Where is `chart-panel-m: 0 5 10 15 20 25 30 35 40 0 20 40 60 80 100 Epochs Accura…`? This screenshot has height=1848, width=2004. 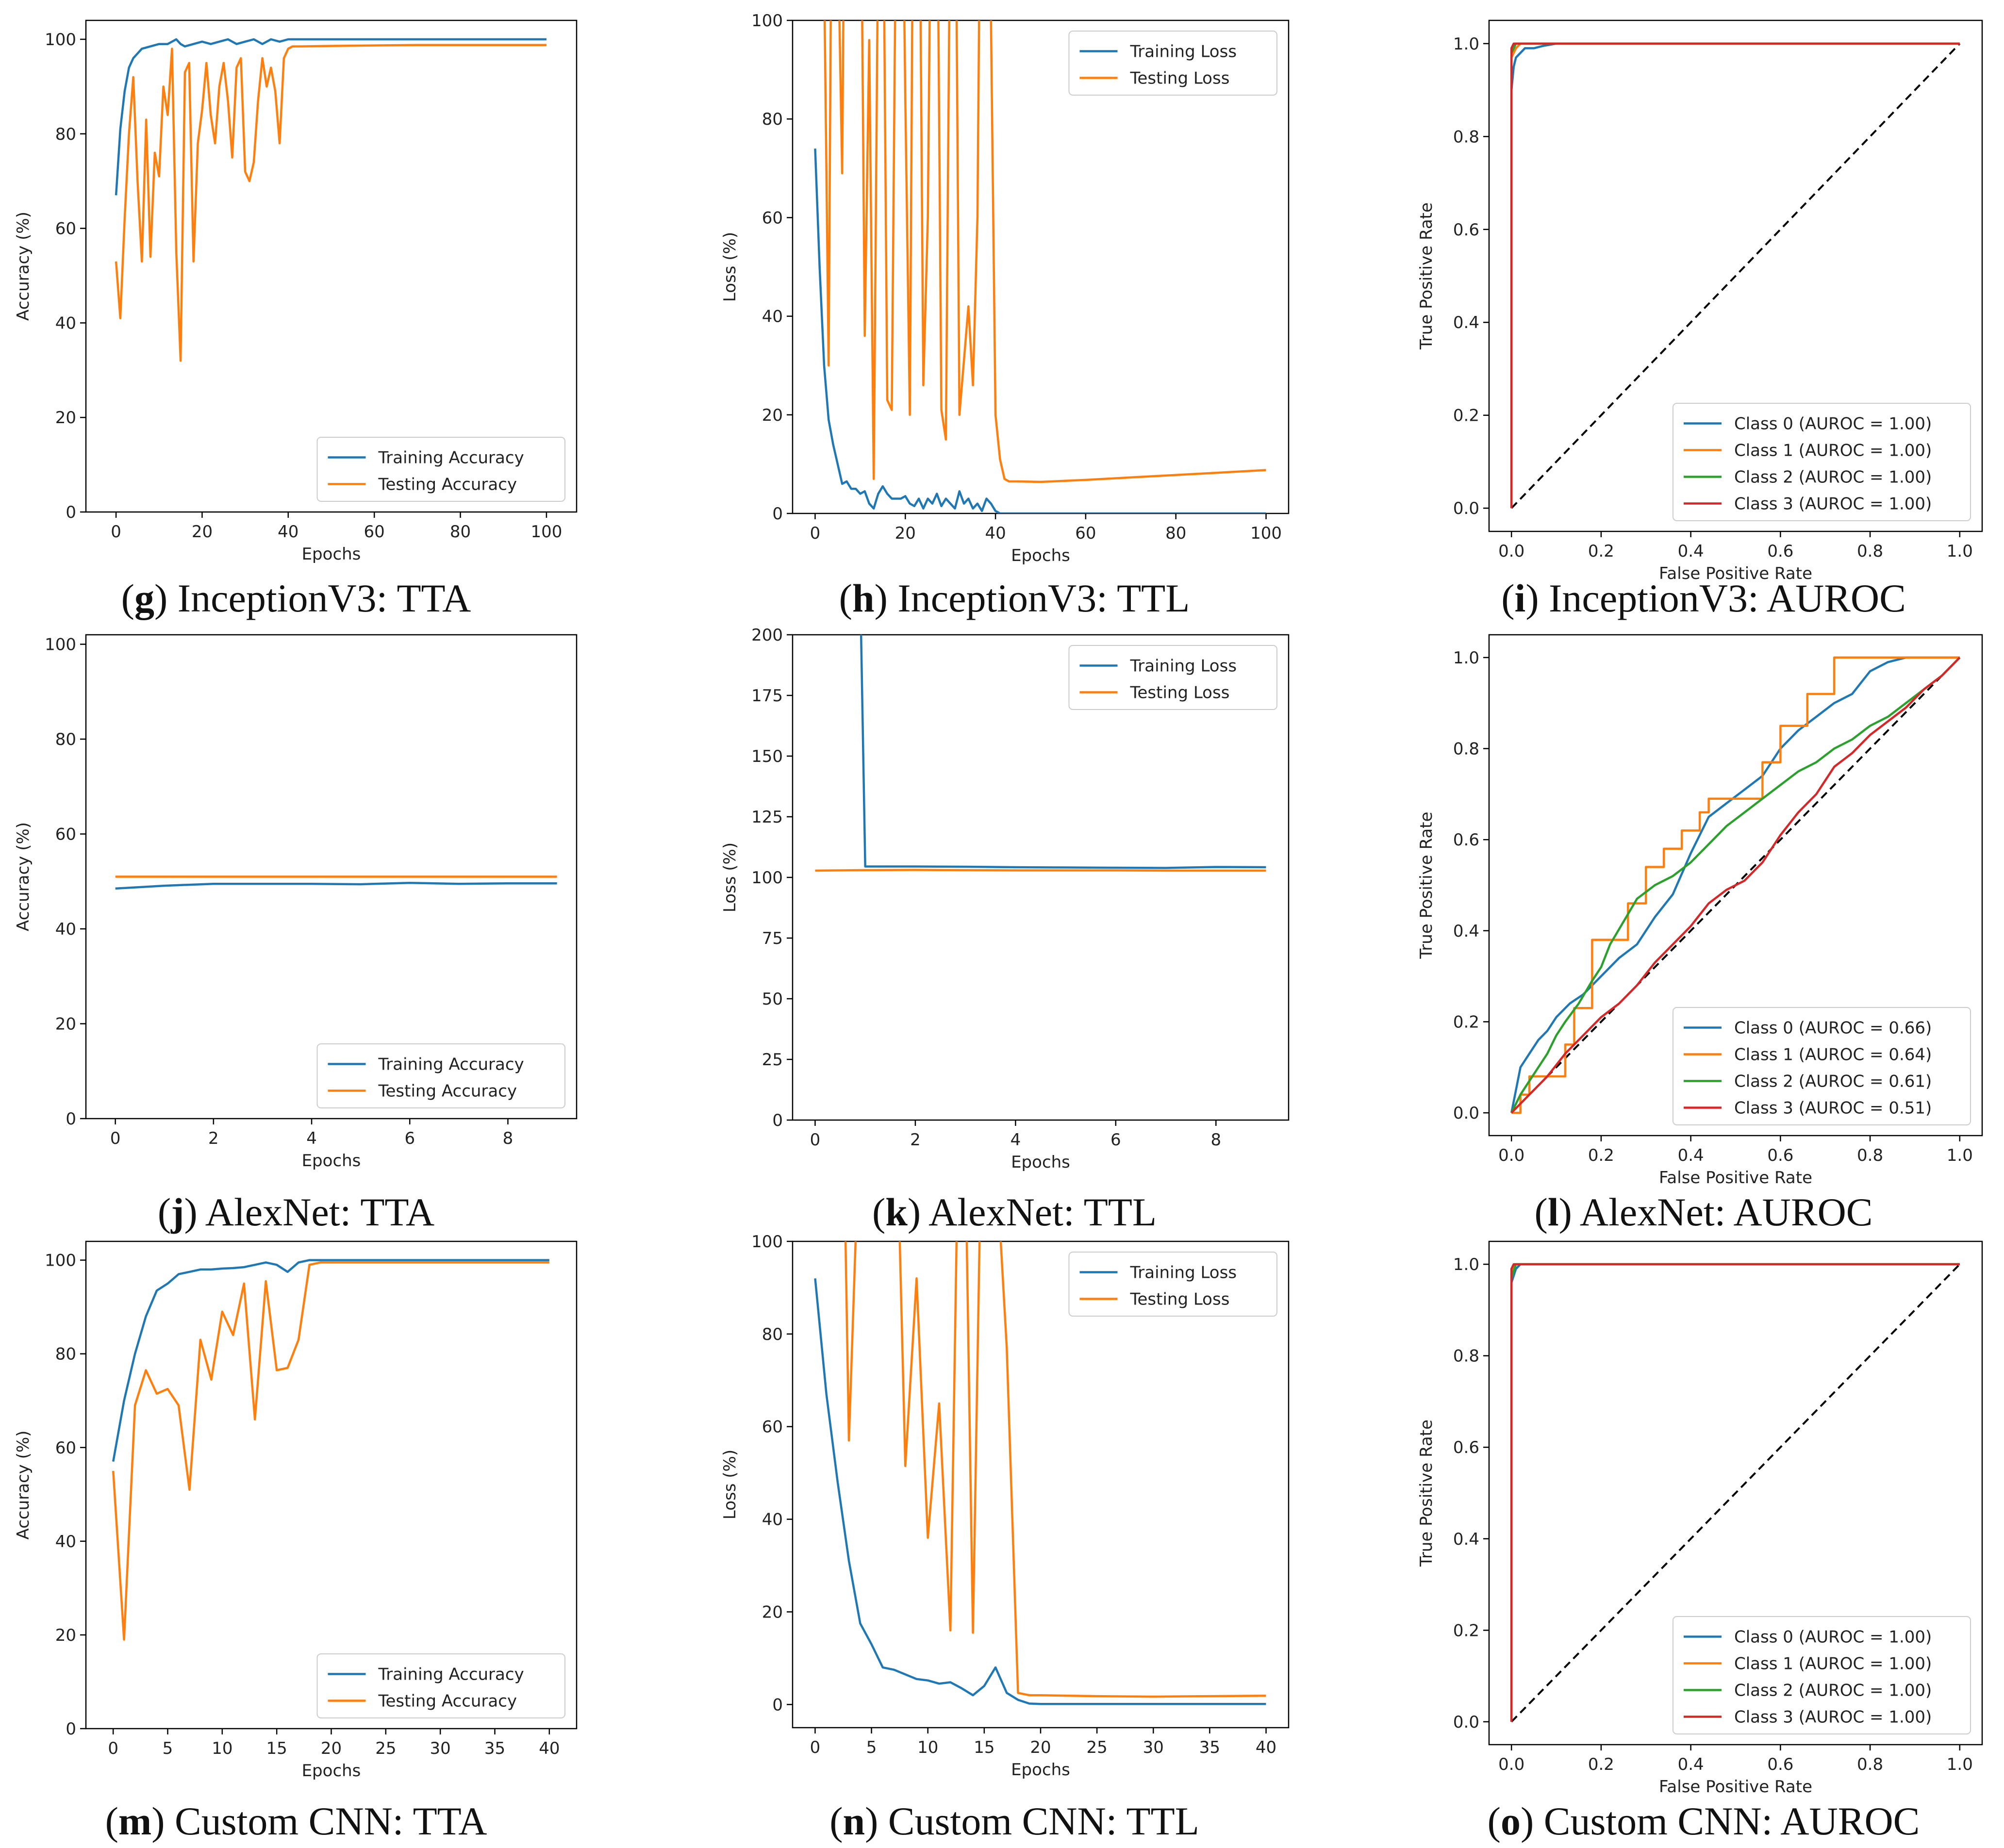 chart-panel-m: 0 5 10 15 20 25 30 35 40 0 20 40 60 80 100 Epochs Accura… is located at coordinates (296, 1541).